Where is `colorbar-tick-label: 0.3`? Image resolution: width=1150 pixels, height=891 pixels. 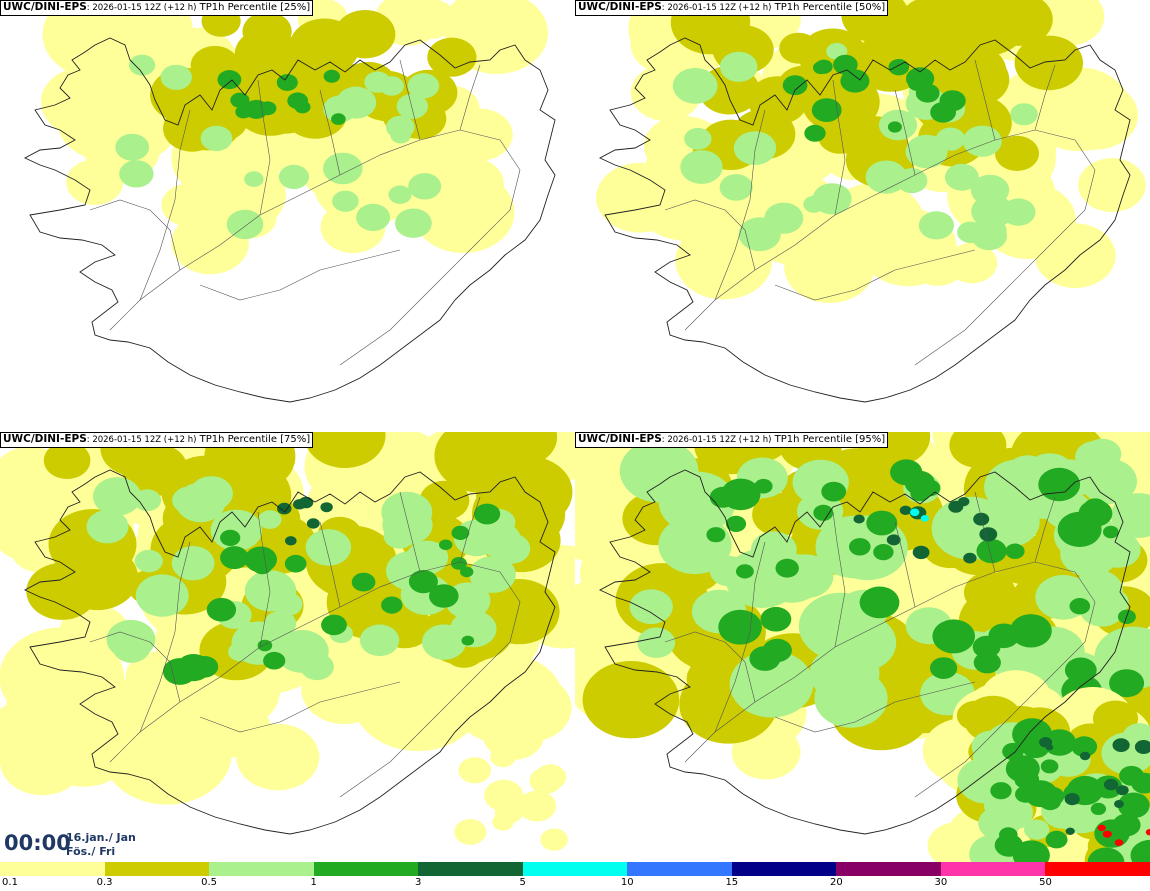 colorbar-tick-label: 0.3 is located at coordinates (104, 882).